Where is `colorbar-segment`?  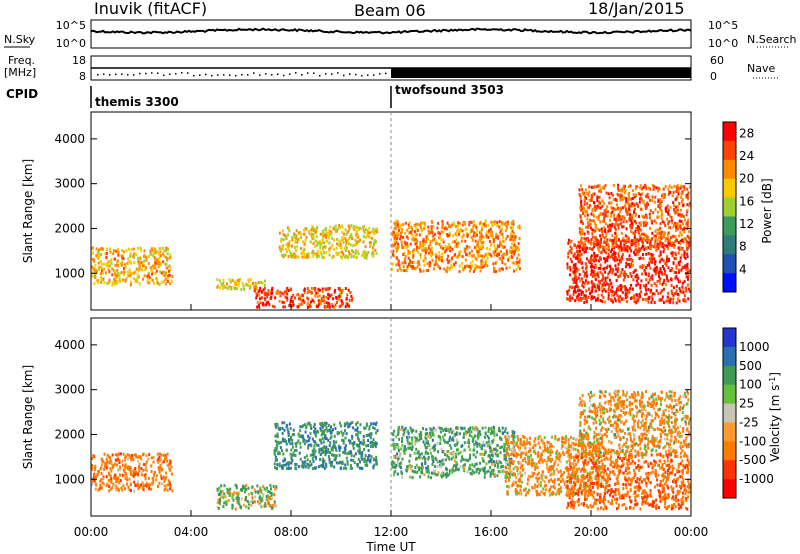 colorbar-segment is located at coordinates (729, 207).